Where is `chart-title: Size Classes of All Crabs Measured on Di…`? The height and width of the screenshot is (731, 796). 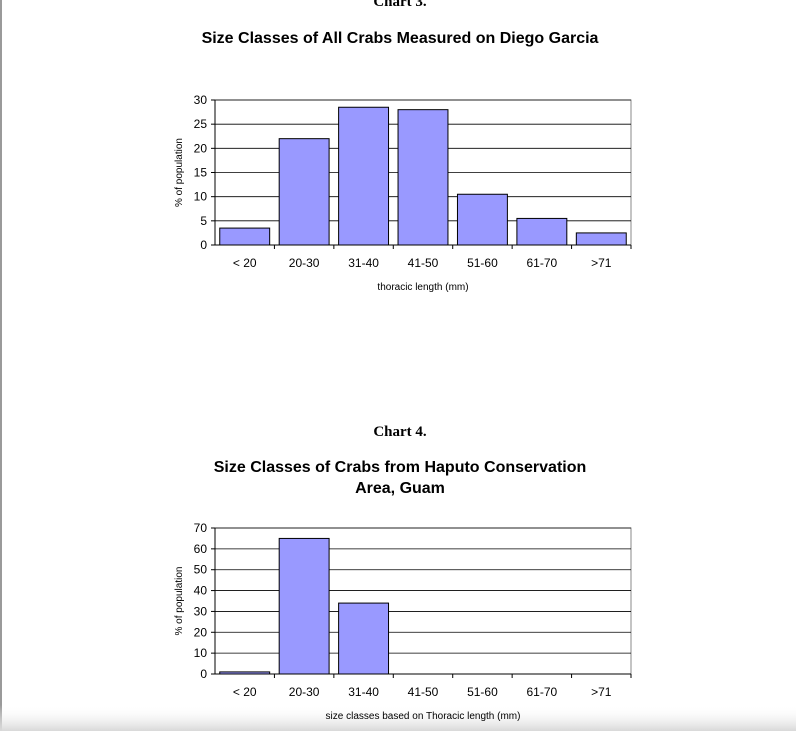 chart-title: Size Classes of All Crabs Measured on Di… is located at coordinates (400, 38).